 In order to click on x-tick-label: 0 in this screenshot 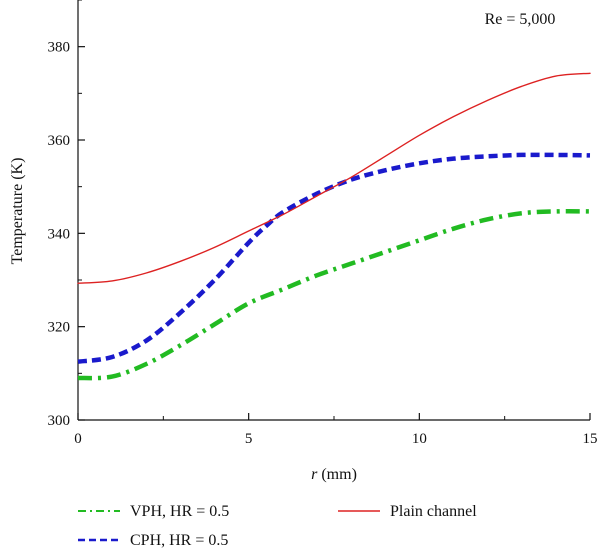, I will do `click(78, 439)`.